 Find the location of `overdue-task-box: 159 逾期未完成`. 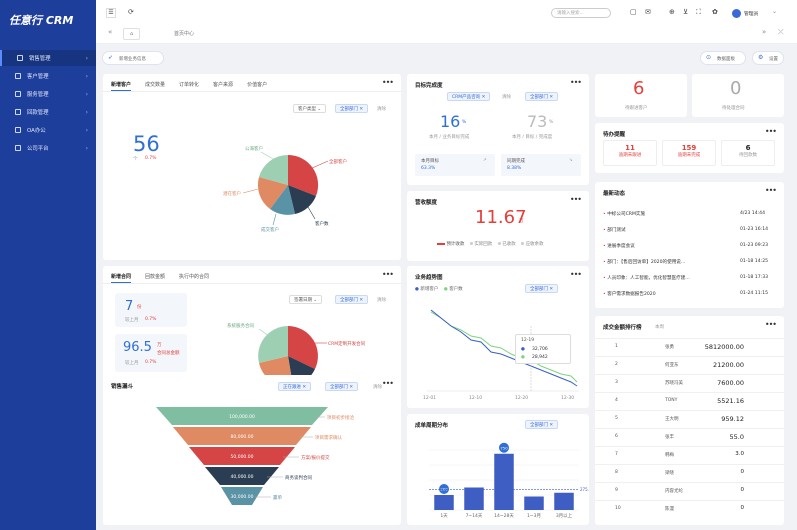

overdue-task-box: 159 逾期未完成 is located at coordinates (689, 153).